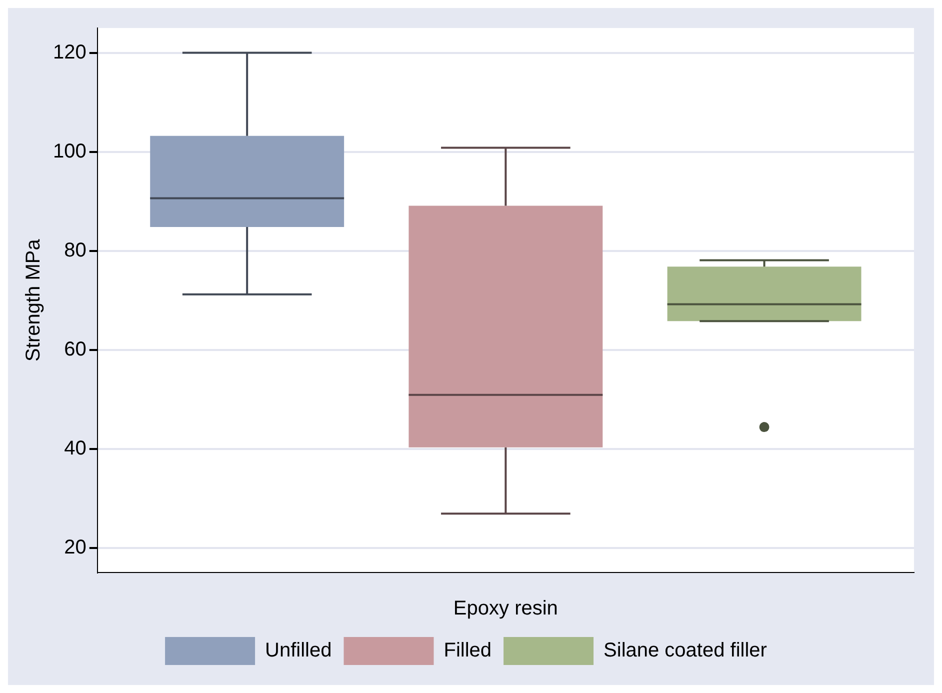 Image resolution: width=942 pixels, height=693 pixels. What do you see at coordinates (69, 52) in the screenshot?
I see `y-tick-label: 120` at bounding box center [69, 52].